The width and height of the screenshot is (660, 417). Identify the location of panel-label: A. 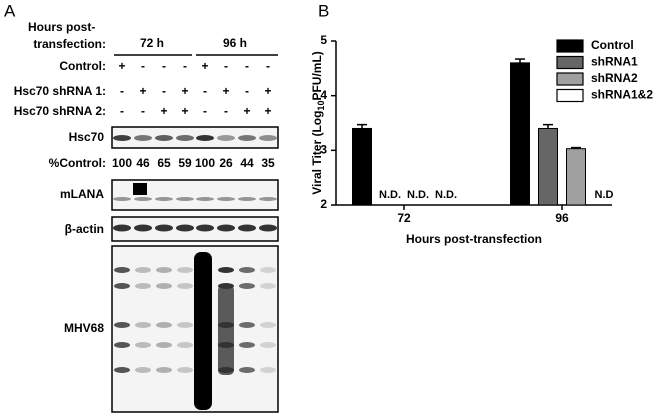
(10, 10).